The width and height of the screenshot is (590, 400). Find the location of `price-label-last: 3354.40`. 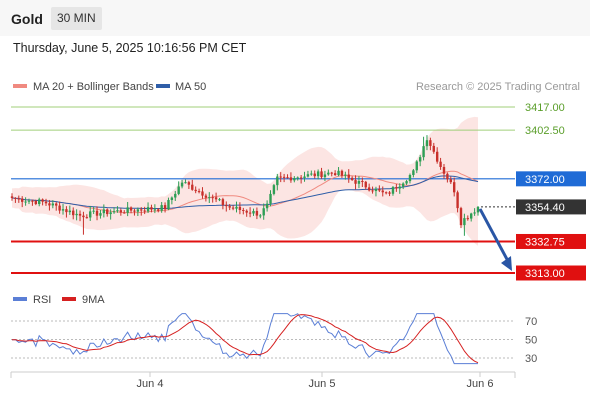

price-label-last: 3354.40 is located at coordinates (545, 208).